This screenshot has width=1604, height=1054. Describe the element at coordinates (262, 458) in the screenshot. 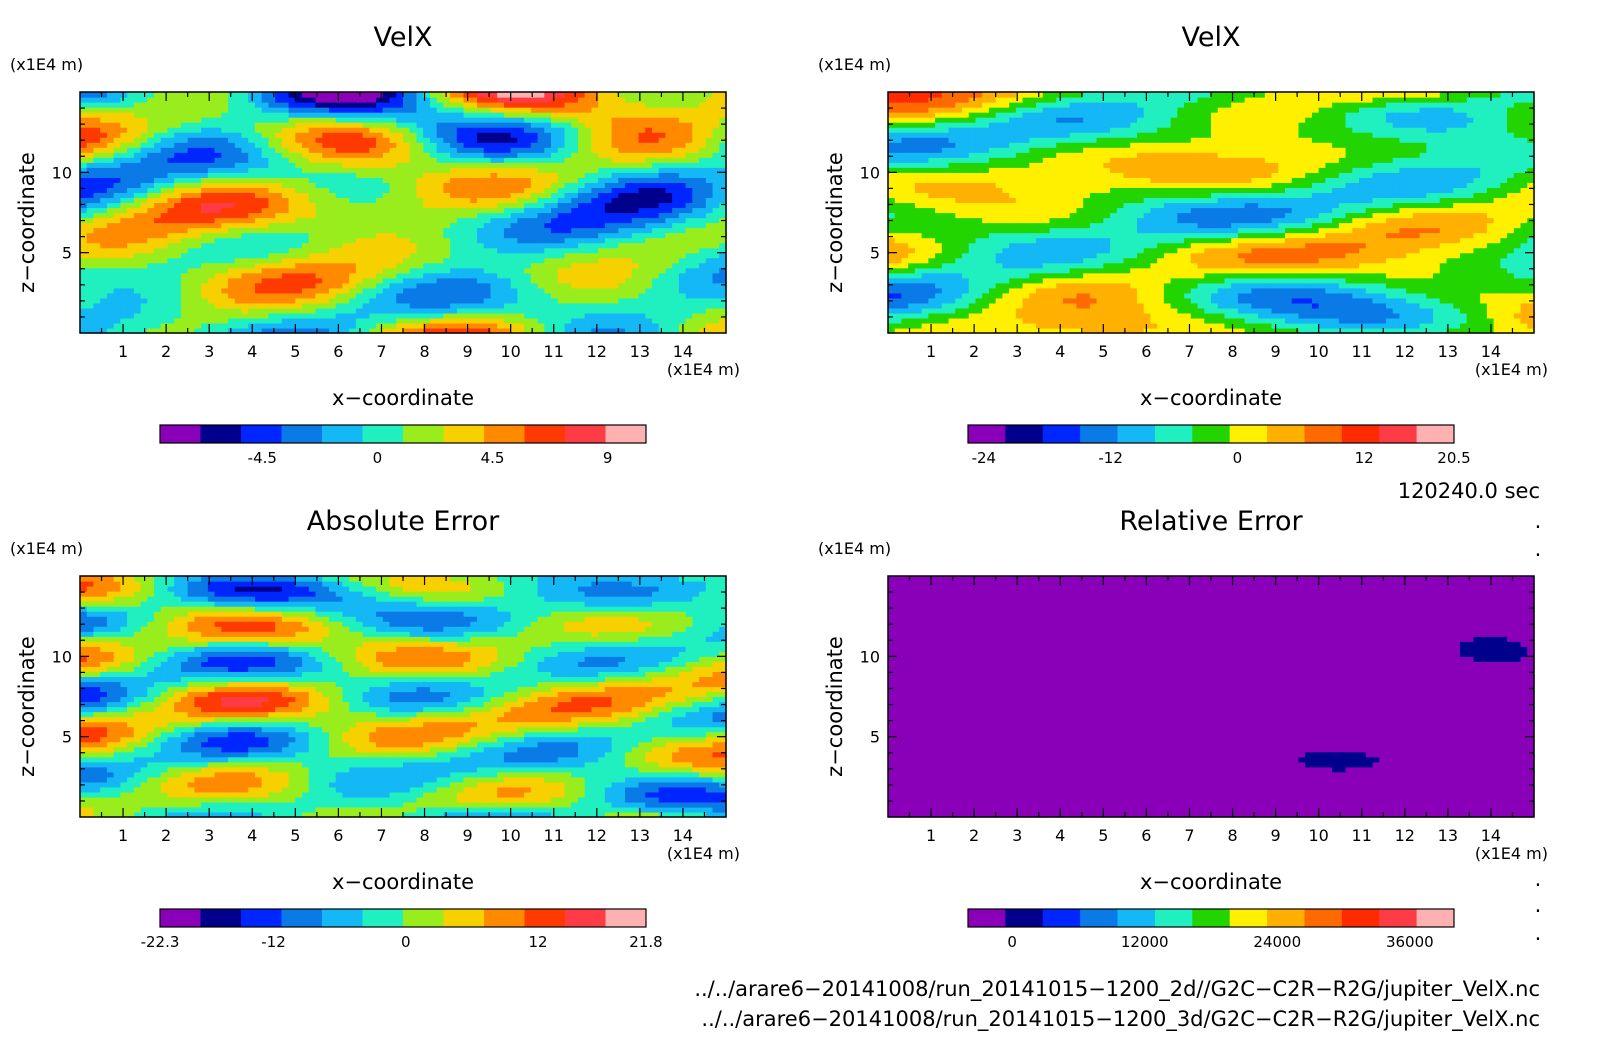

I see `colorbar-tick-label: -4.5` at that location.